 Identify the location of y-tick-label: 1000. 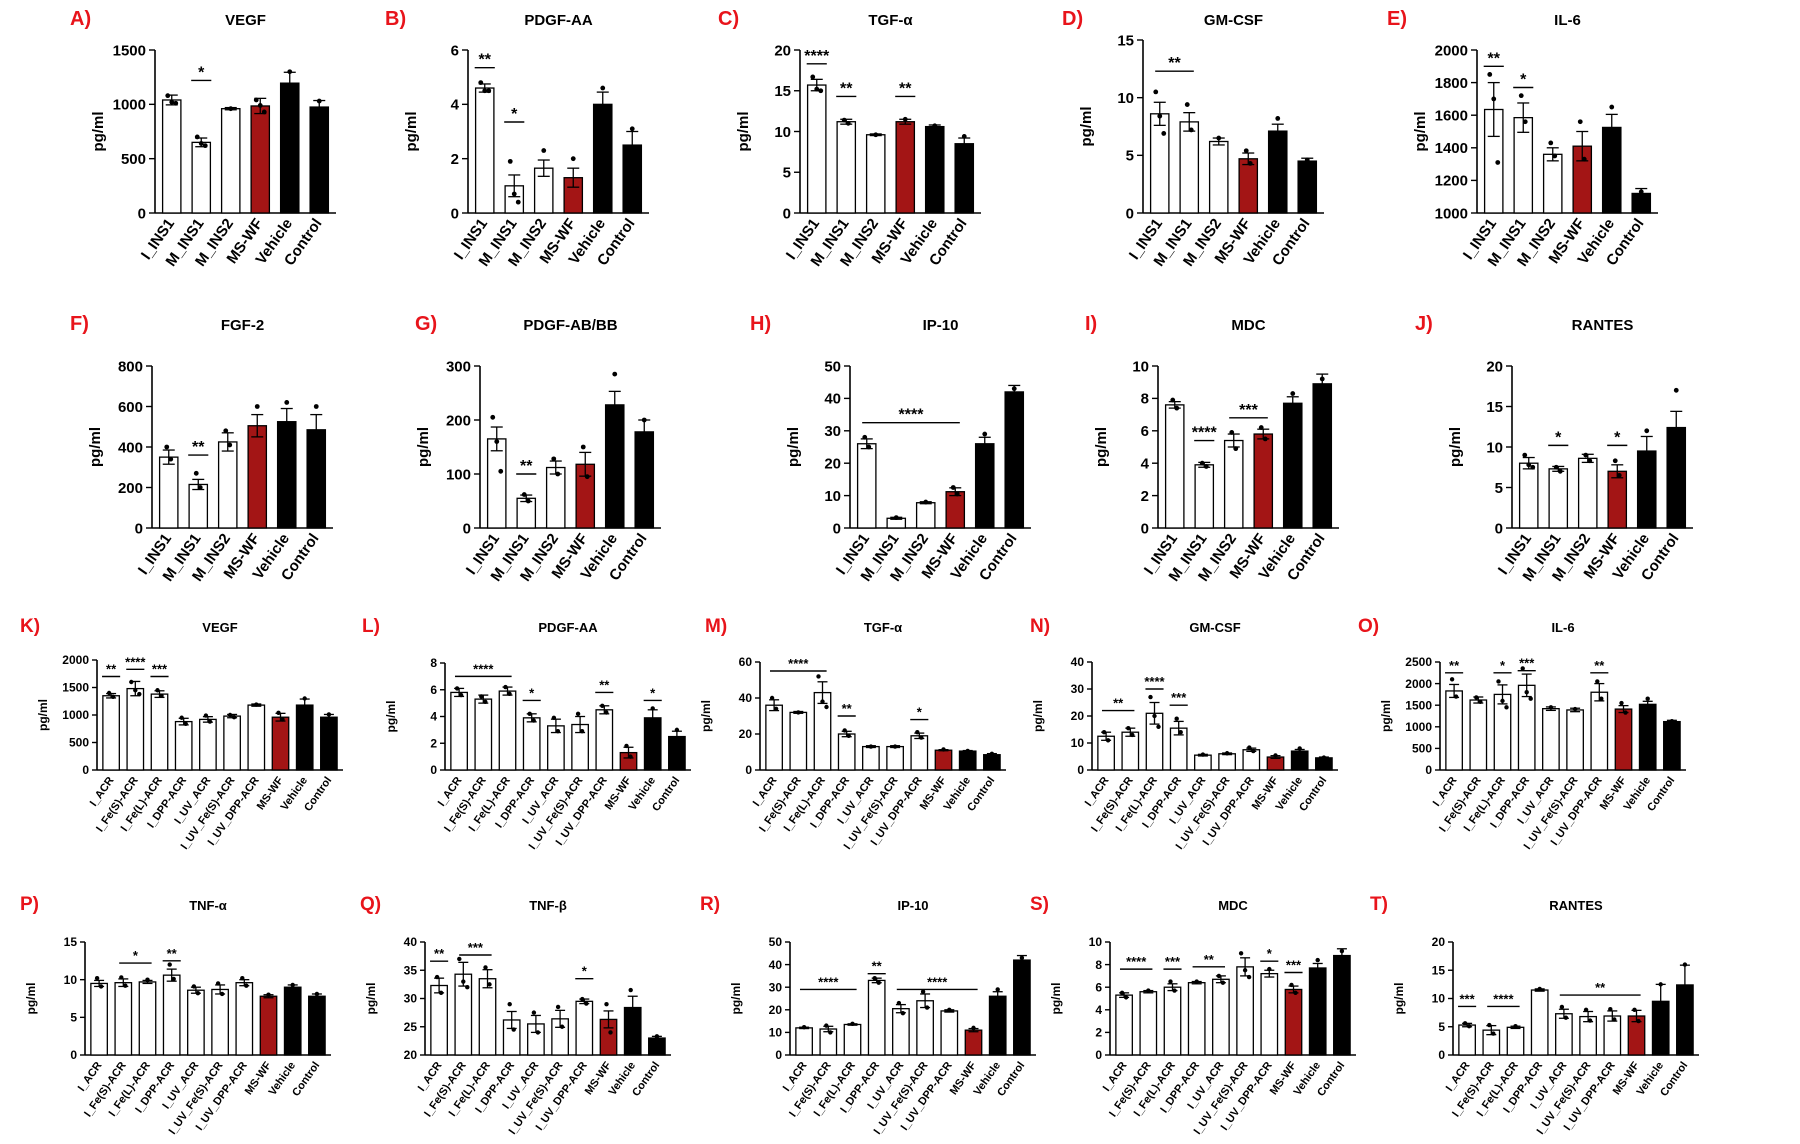
(75, 715).